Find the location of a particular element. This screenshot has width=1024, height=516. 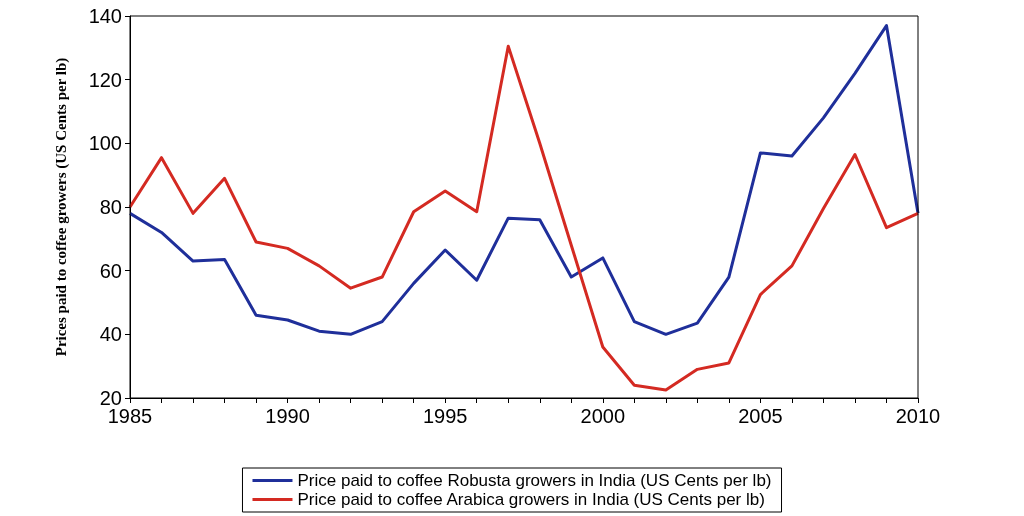

x-tick-label: 1995 is located at coordinates (445, 416).